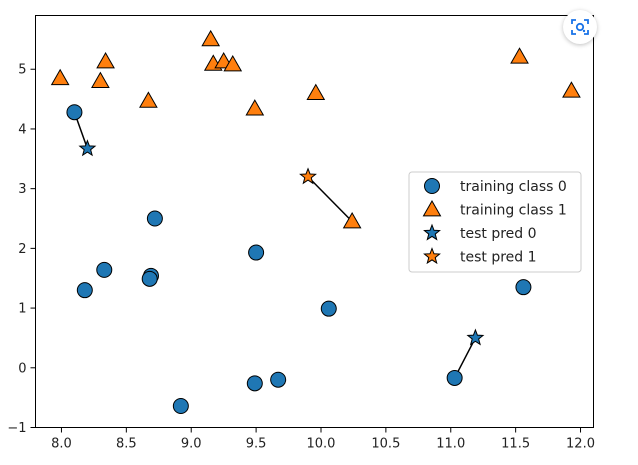 The width and height of the screenshot is (638, 465). Describe the element at coordinates (321, 444) in the screenshot. I see `x-tick-label: 10.0` at that location.